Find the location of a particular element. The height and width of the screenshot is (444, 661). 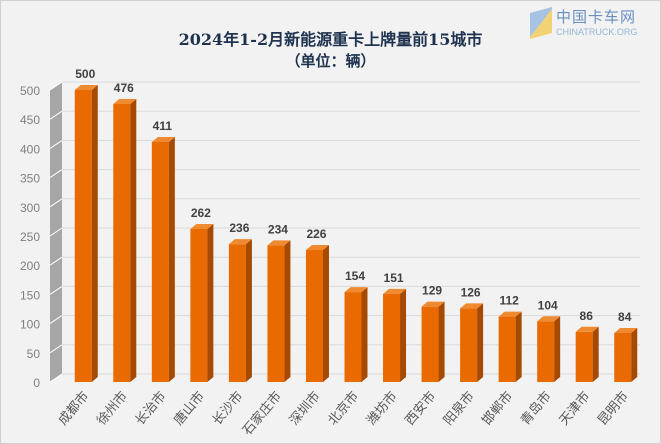

y-tick-label: 150 is located at coordinates (30, 295).